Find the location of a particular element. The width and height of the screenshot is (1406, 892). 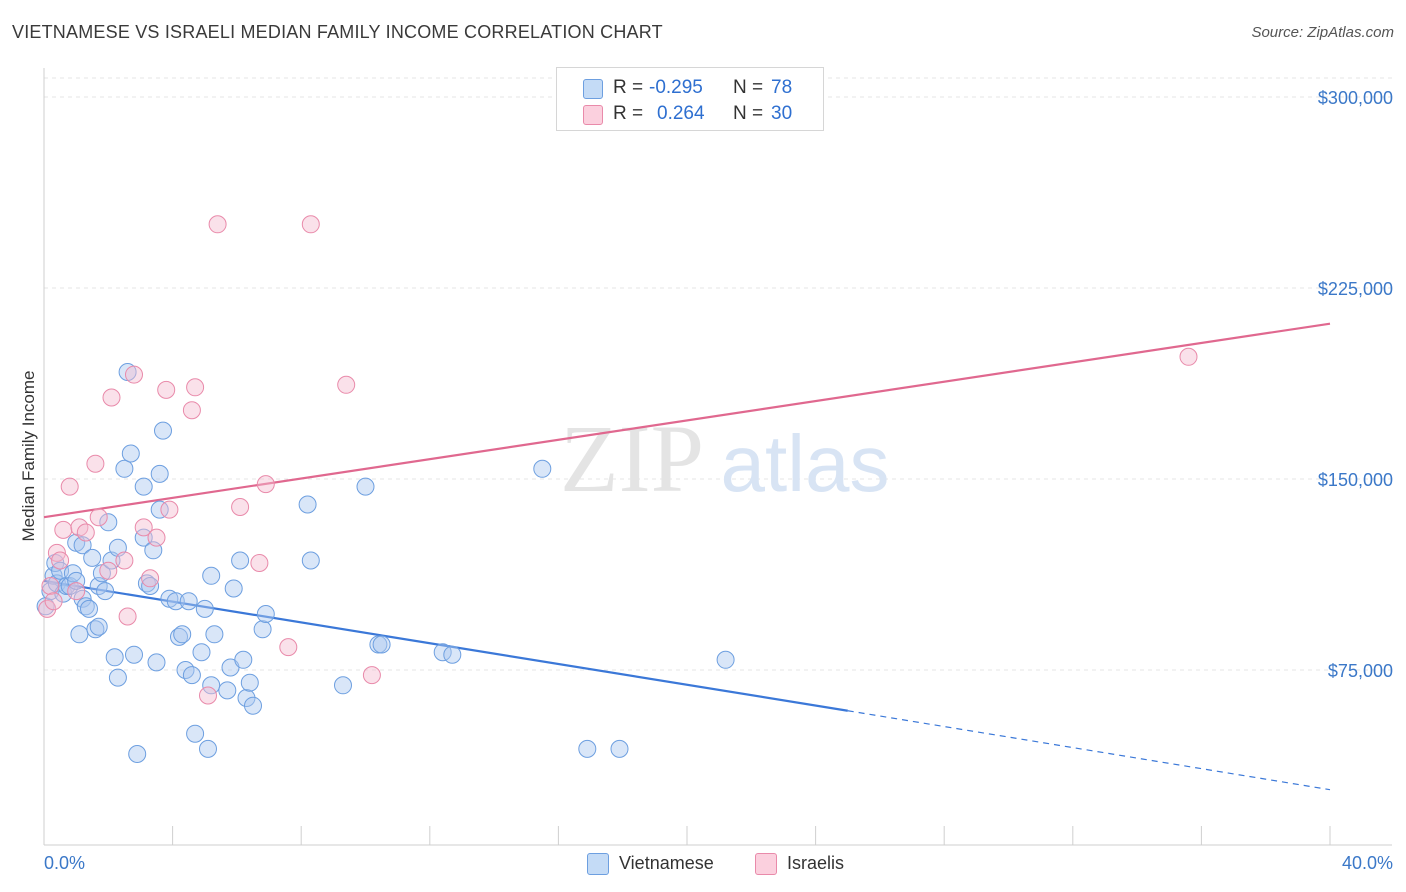

trend-line-vietnamese is located at coordinates (445, 645).